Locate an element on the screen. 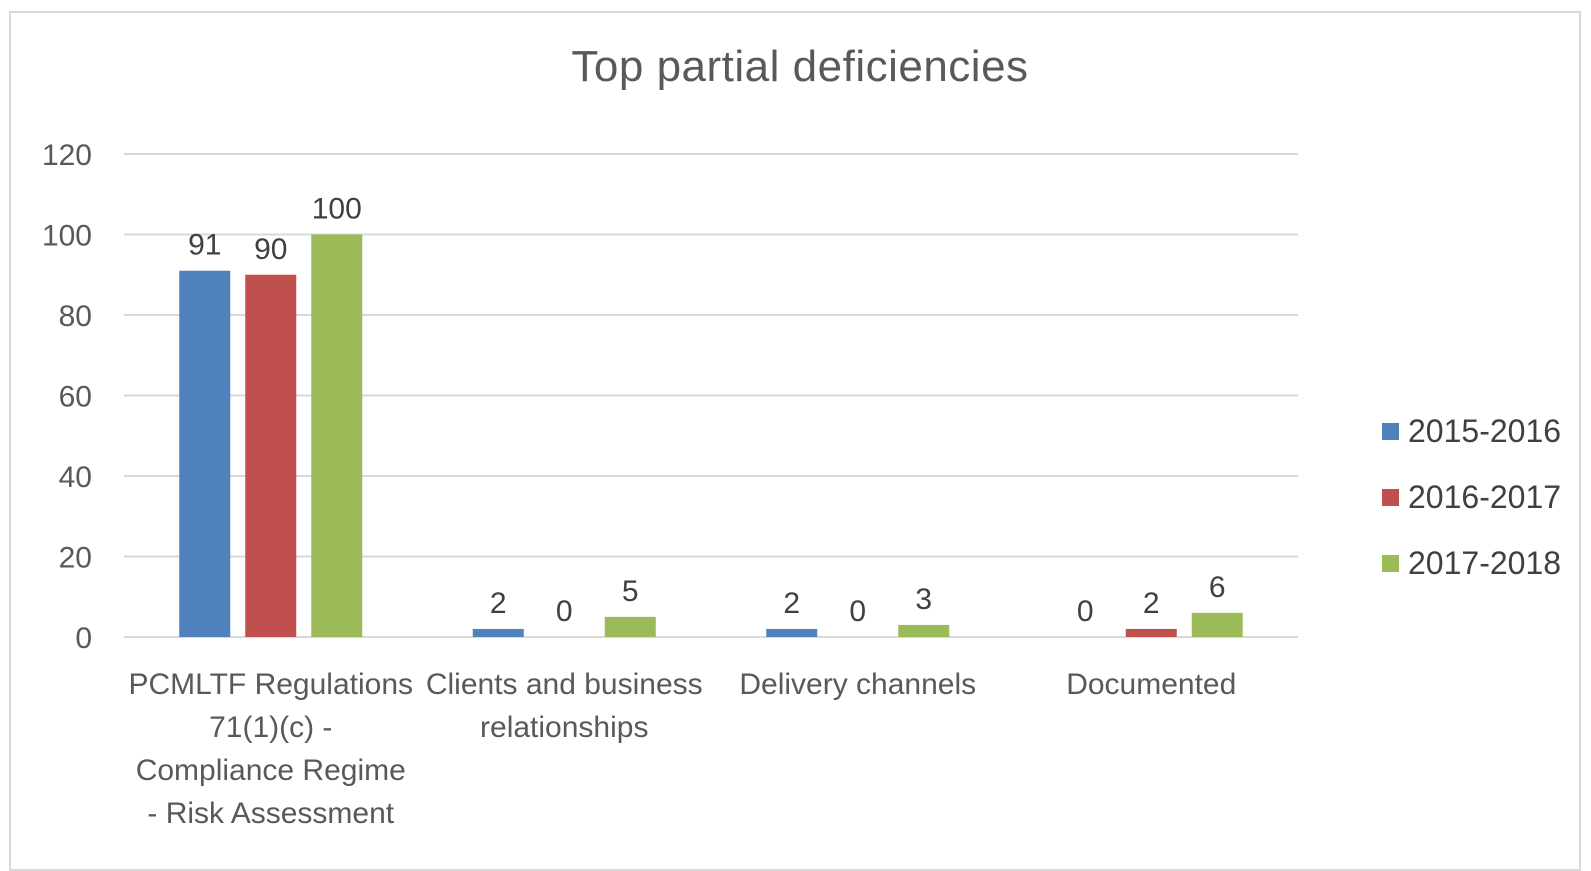  category-label: PCMLTF Regulations is located at coordinates (270, 684).